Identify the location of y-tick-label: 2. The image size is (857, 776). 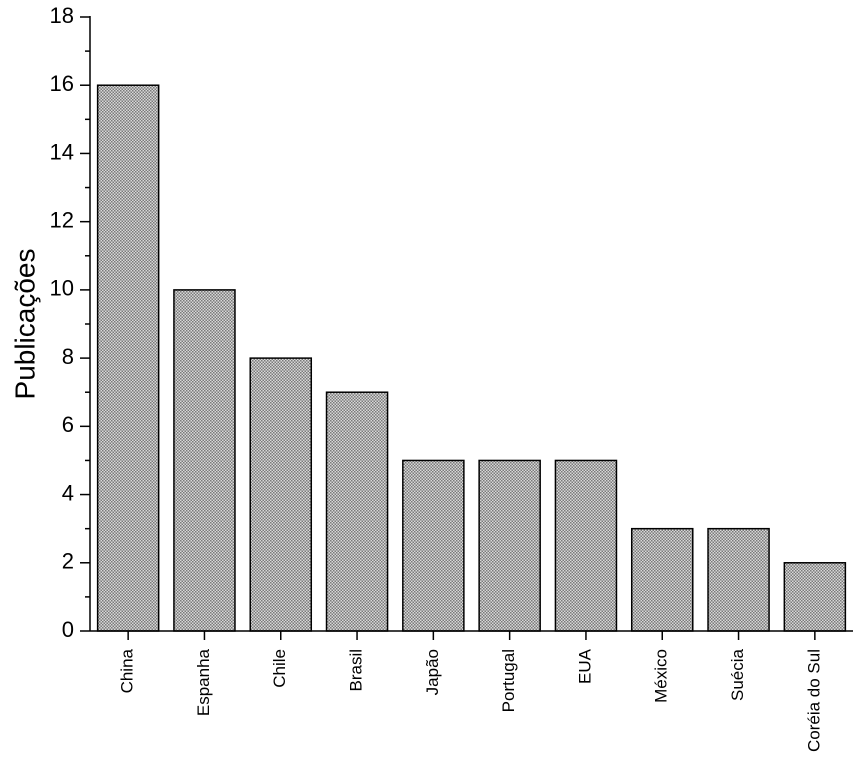
(68, 561).